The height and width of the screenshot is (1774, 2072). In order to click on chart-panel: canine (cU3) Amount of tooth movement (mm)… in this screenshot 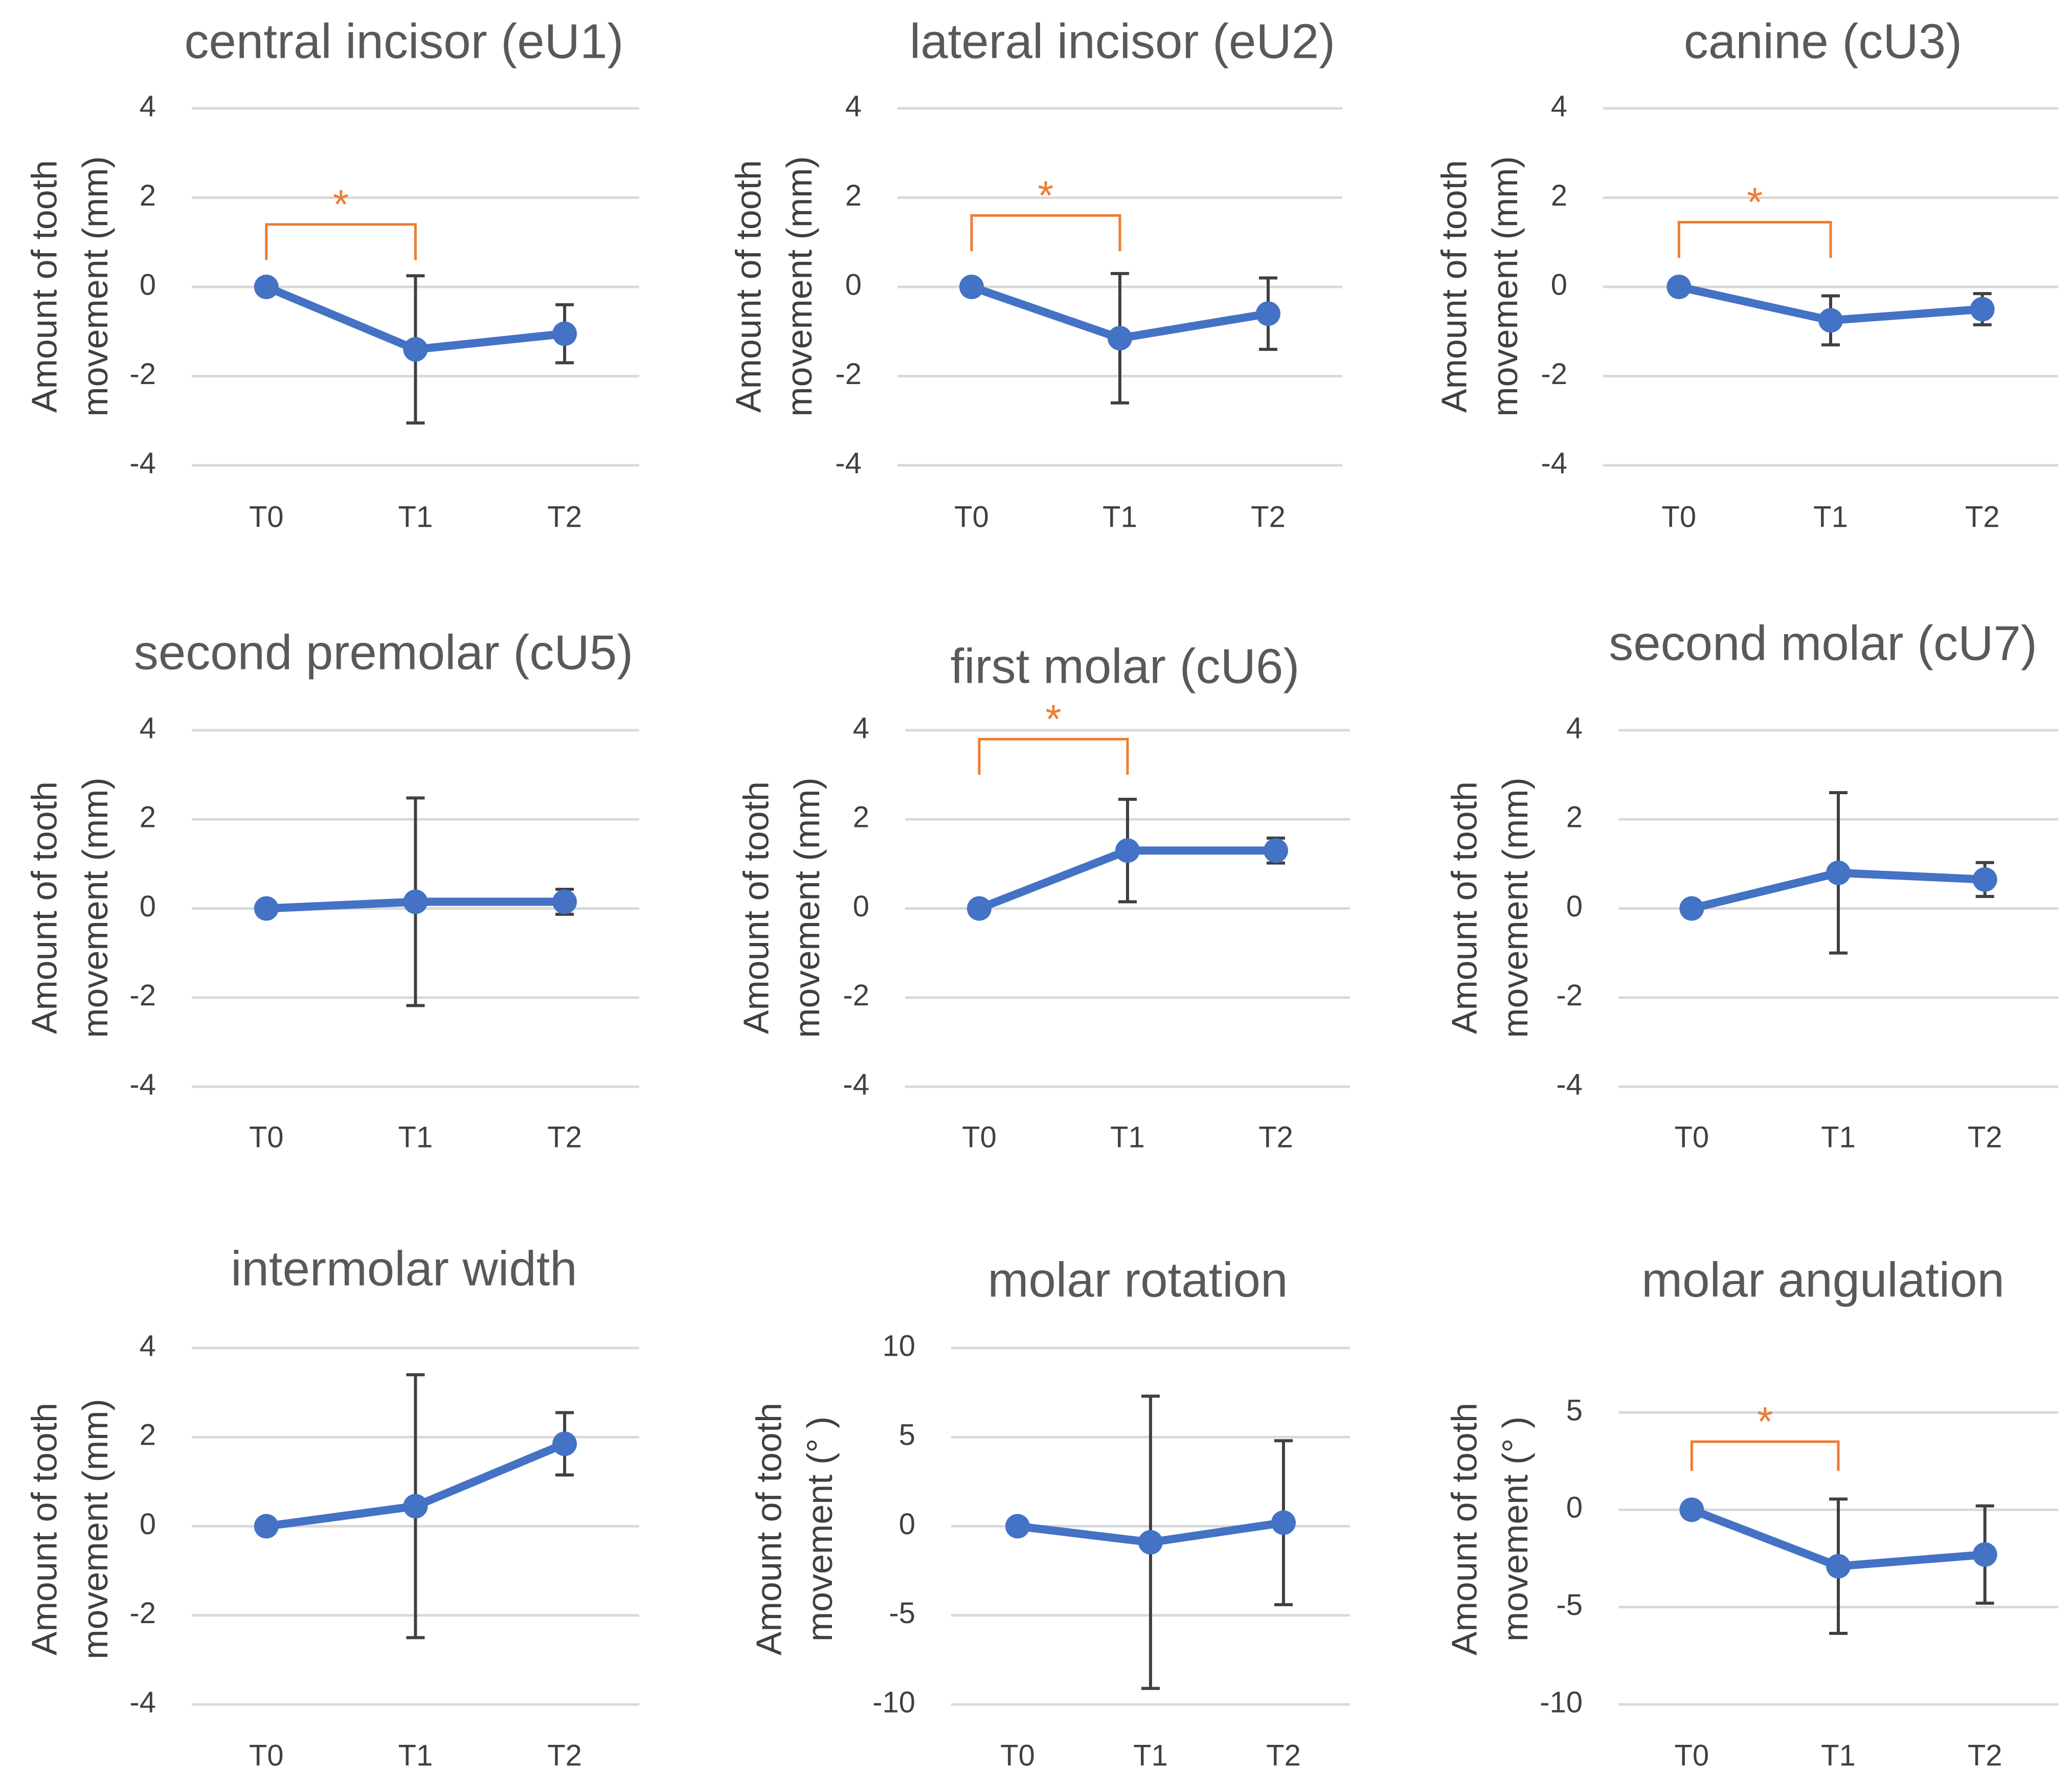, I will do `click(1746, 274)`.